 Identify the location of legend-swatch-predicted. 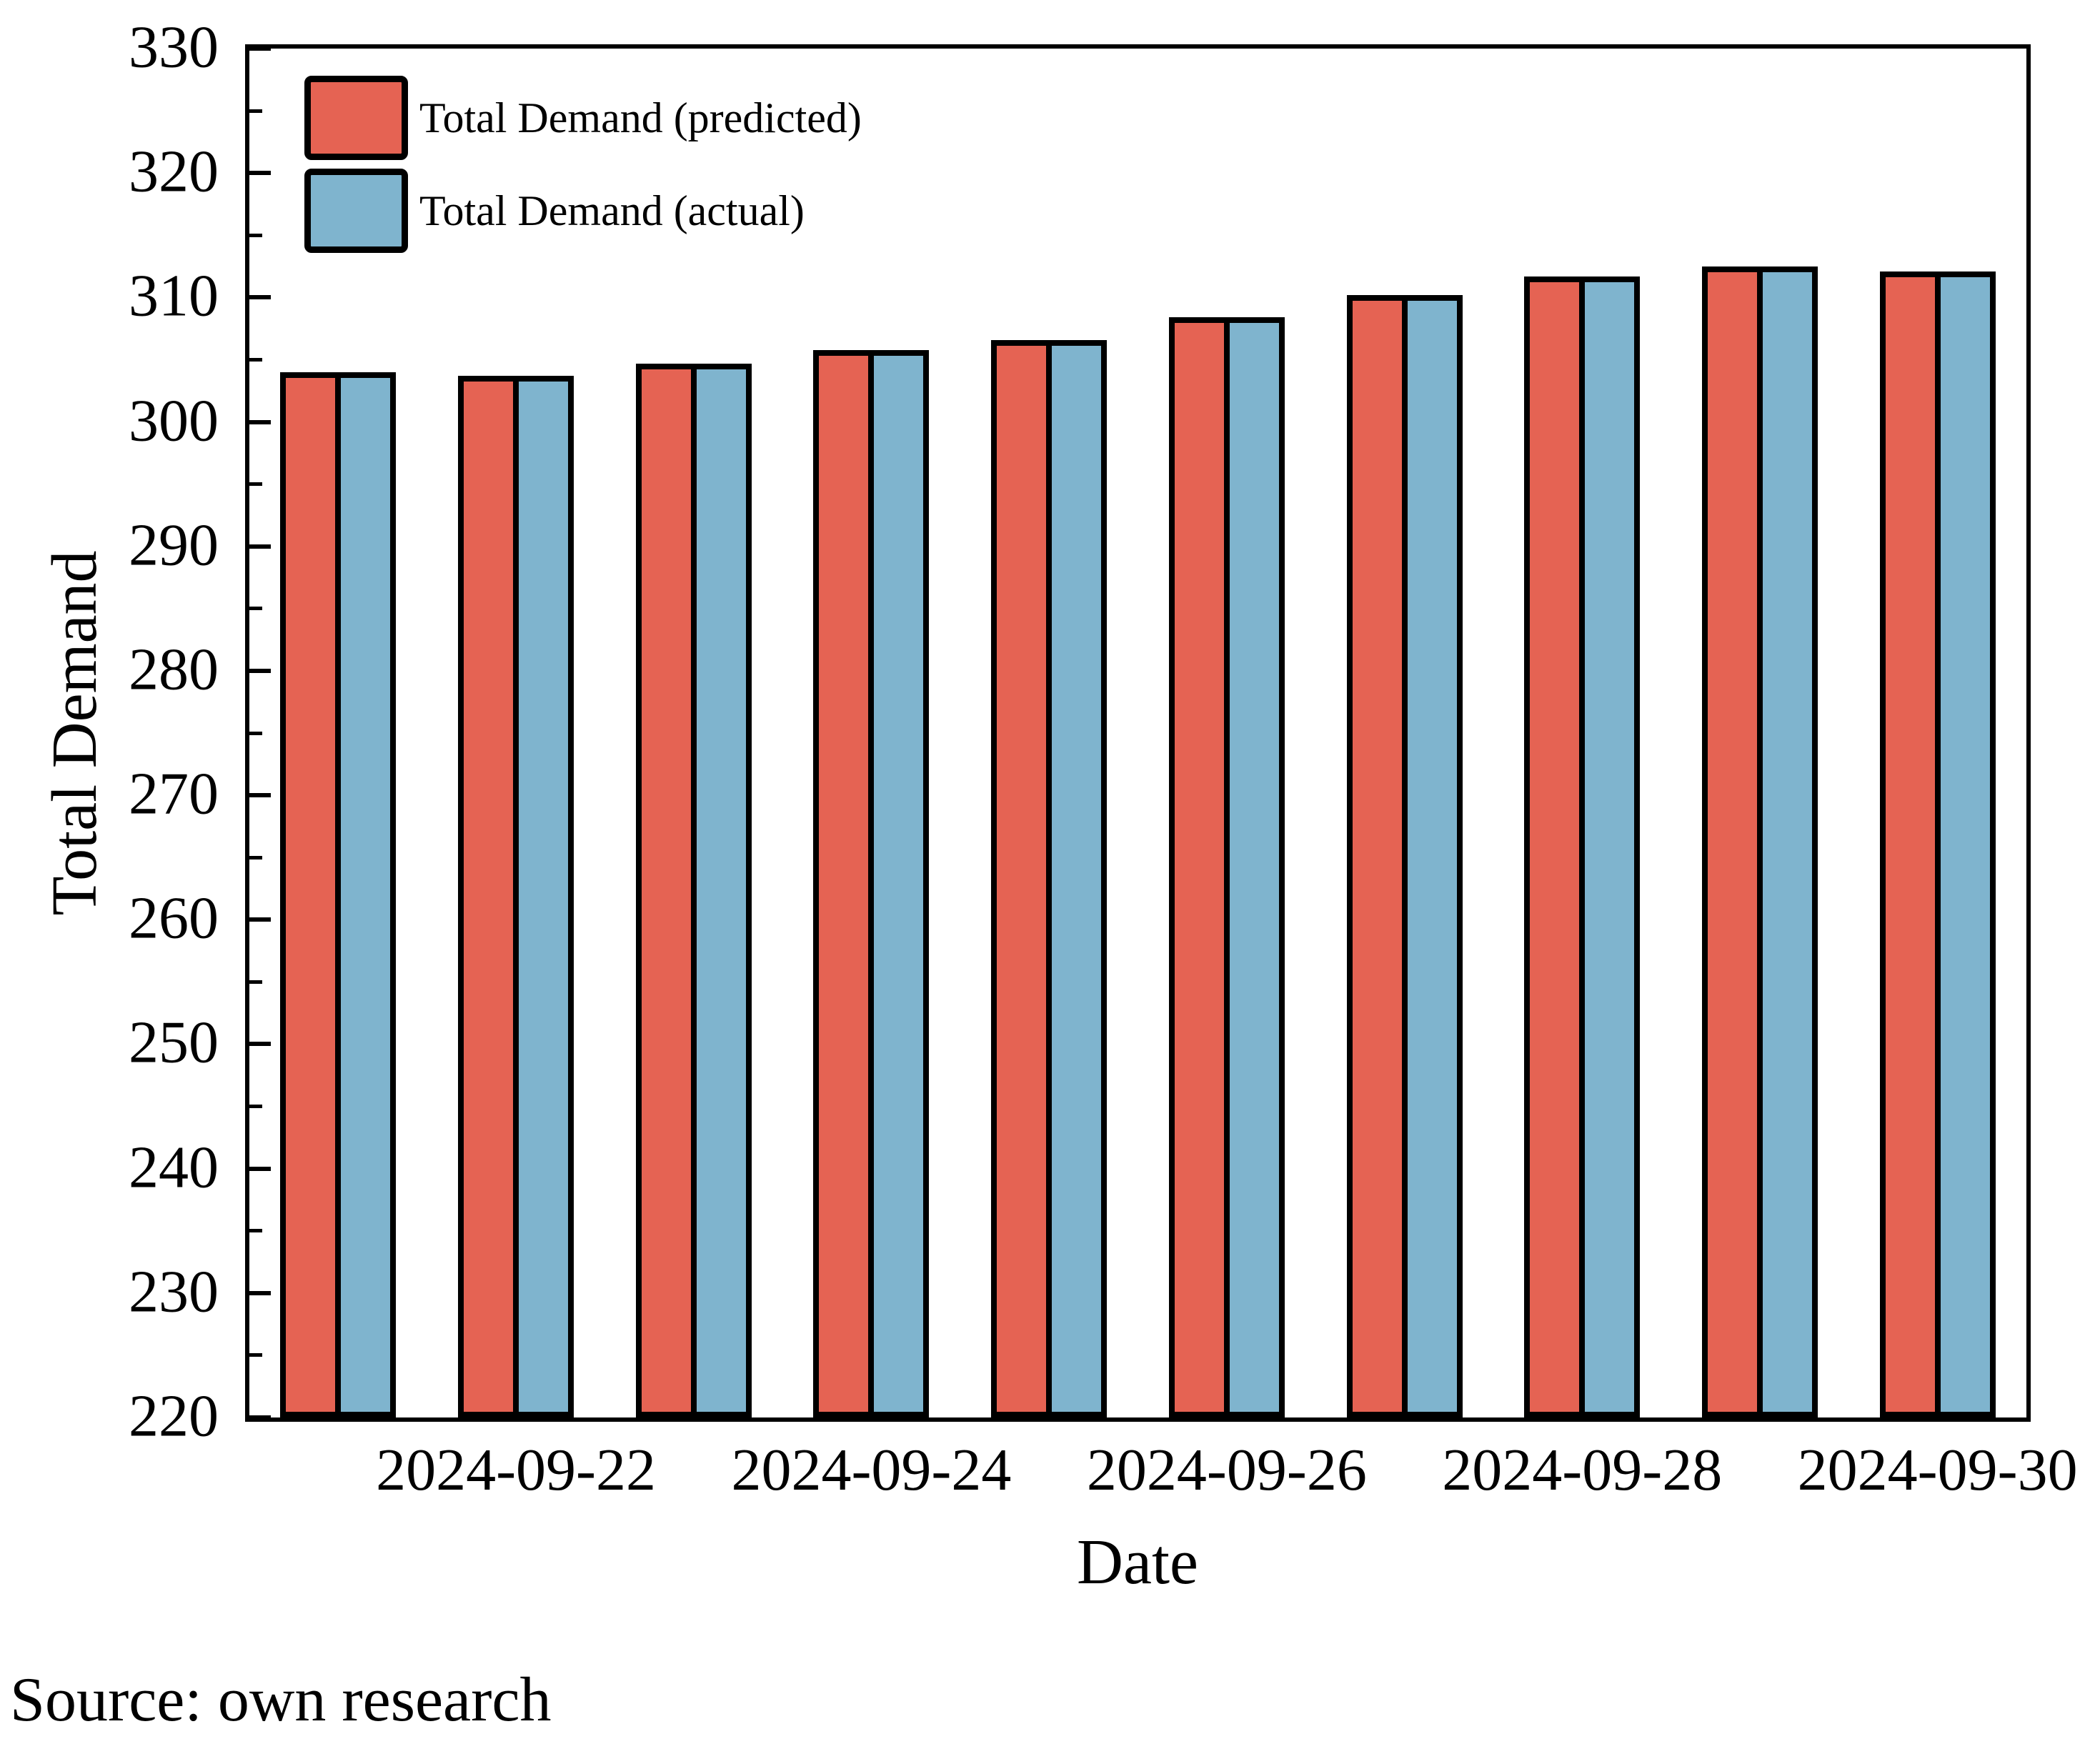
(356, 118).